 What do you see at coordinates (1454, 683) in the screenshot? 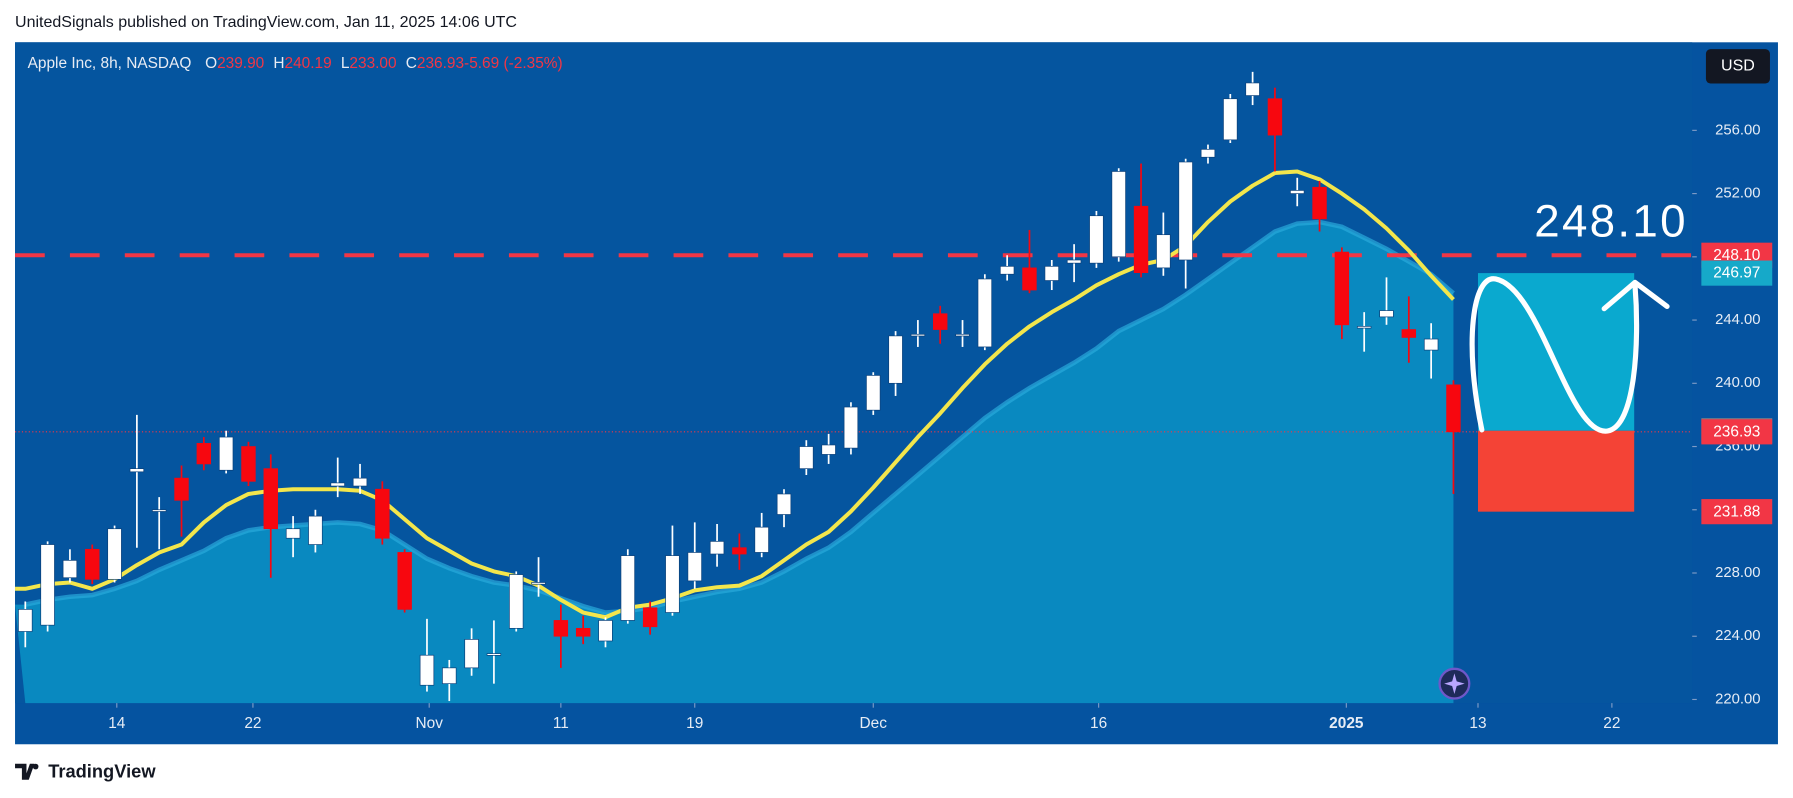
I see `ai-star` at bounding box center [1454, 683].